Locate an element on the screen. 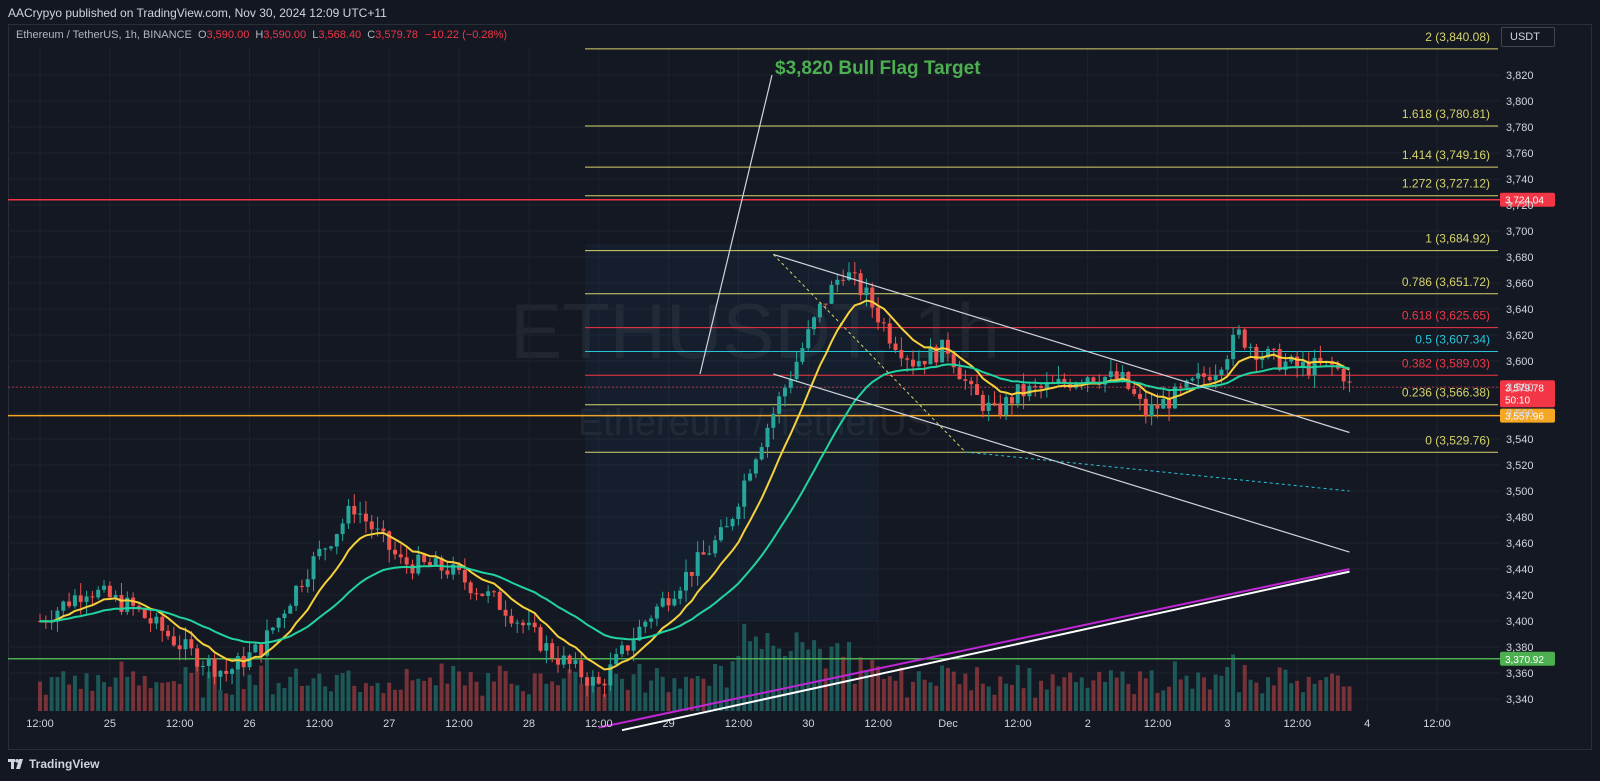  price-tick-label: 3,720 is located at coordinates (1520, 206).